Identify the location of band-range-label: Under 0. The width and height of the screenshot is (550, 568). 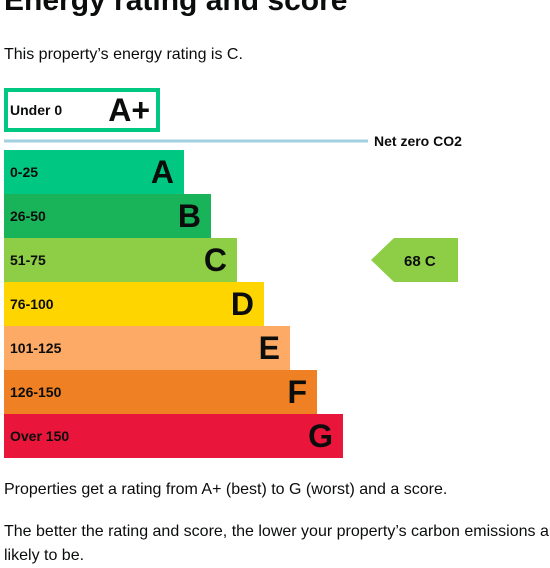
(36, 110).